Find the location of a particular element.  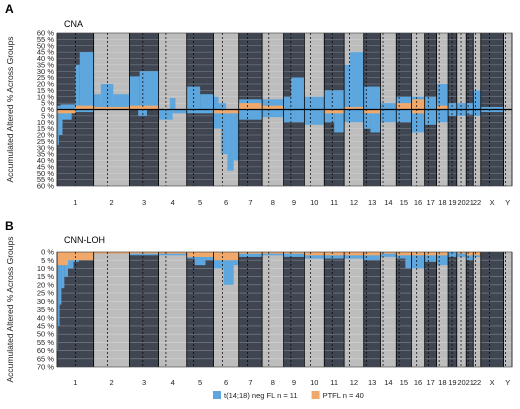

chromosome-label: 9 is located at coordinates (294, 202).